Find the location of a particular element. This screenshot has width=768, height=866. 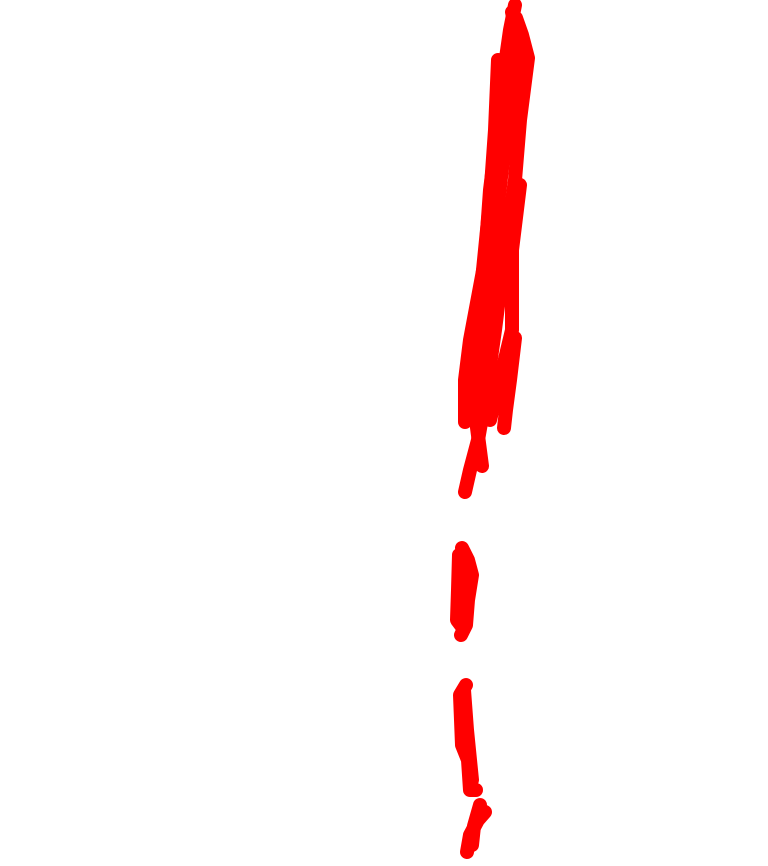

upper-stroke-cluster is located at coordinates (496, 249).